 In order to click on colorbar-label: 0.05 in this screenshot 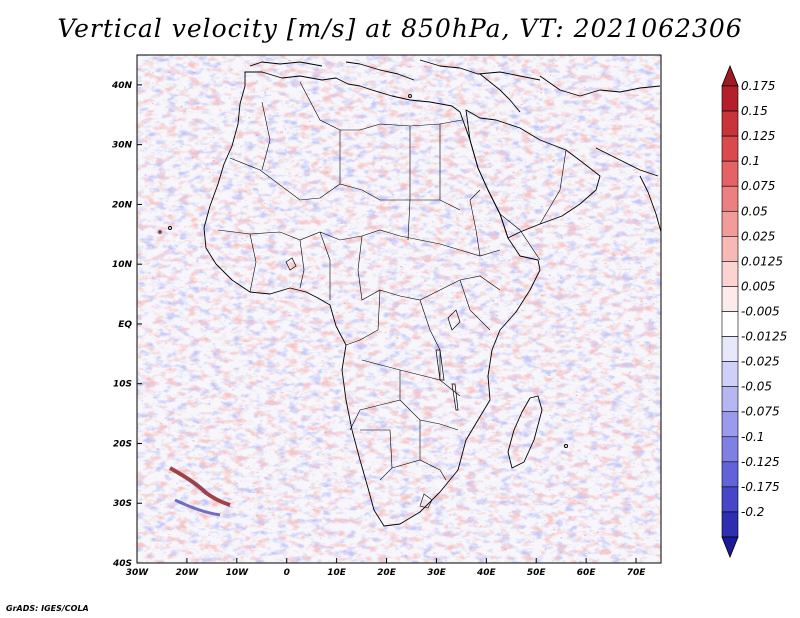, I will do `click(754, 211)`.